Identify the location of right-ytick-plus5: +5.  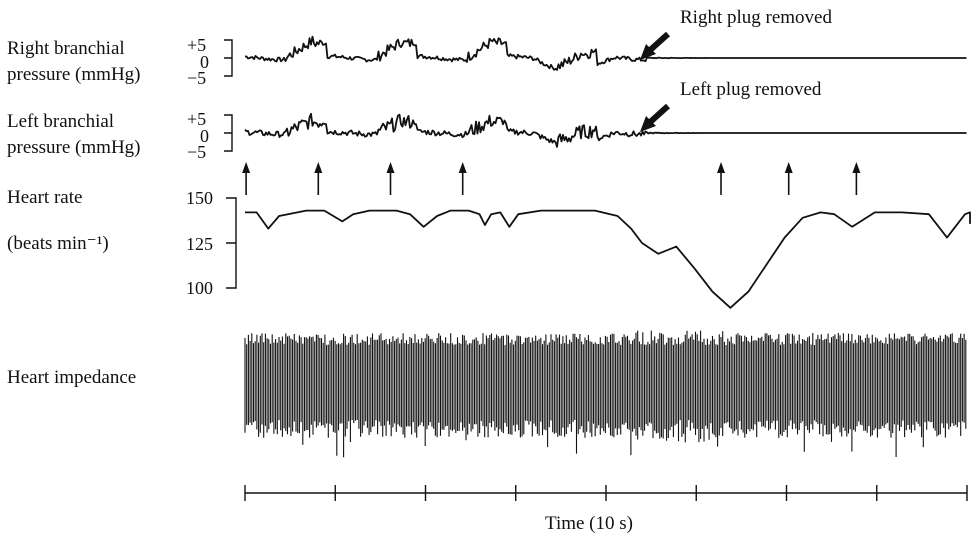
(197, 45).